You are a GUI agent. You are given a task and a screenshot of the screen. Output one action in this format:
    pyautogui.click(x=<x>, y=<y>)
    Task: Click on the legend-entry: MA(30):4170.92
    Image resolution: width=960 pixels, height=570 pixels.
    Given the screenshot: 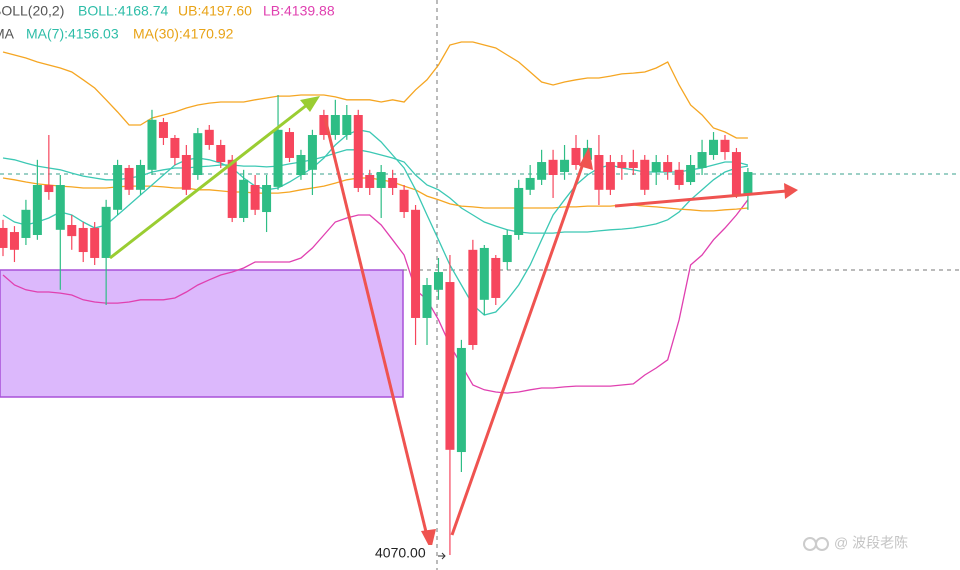 What is the action you would take?
    pyautogui.click(x=183, y=34)
    